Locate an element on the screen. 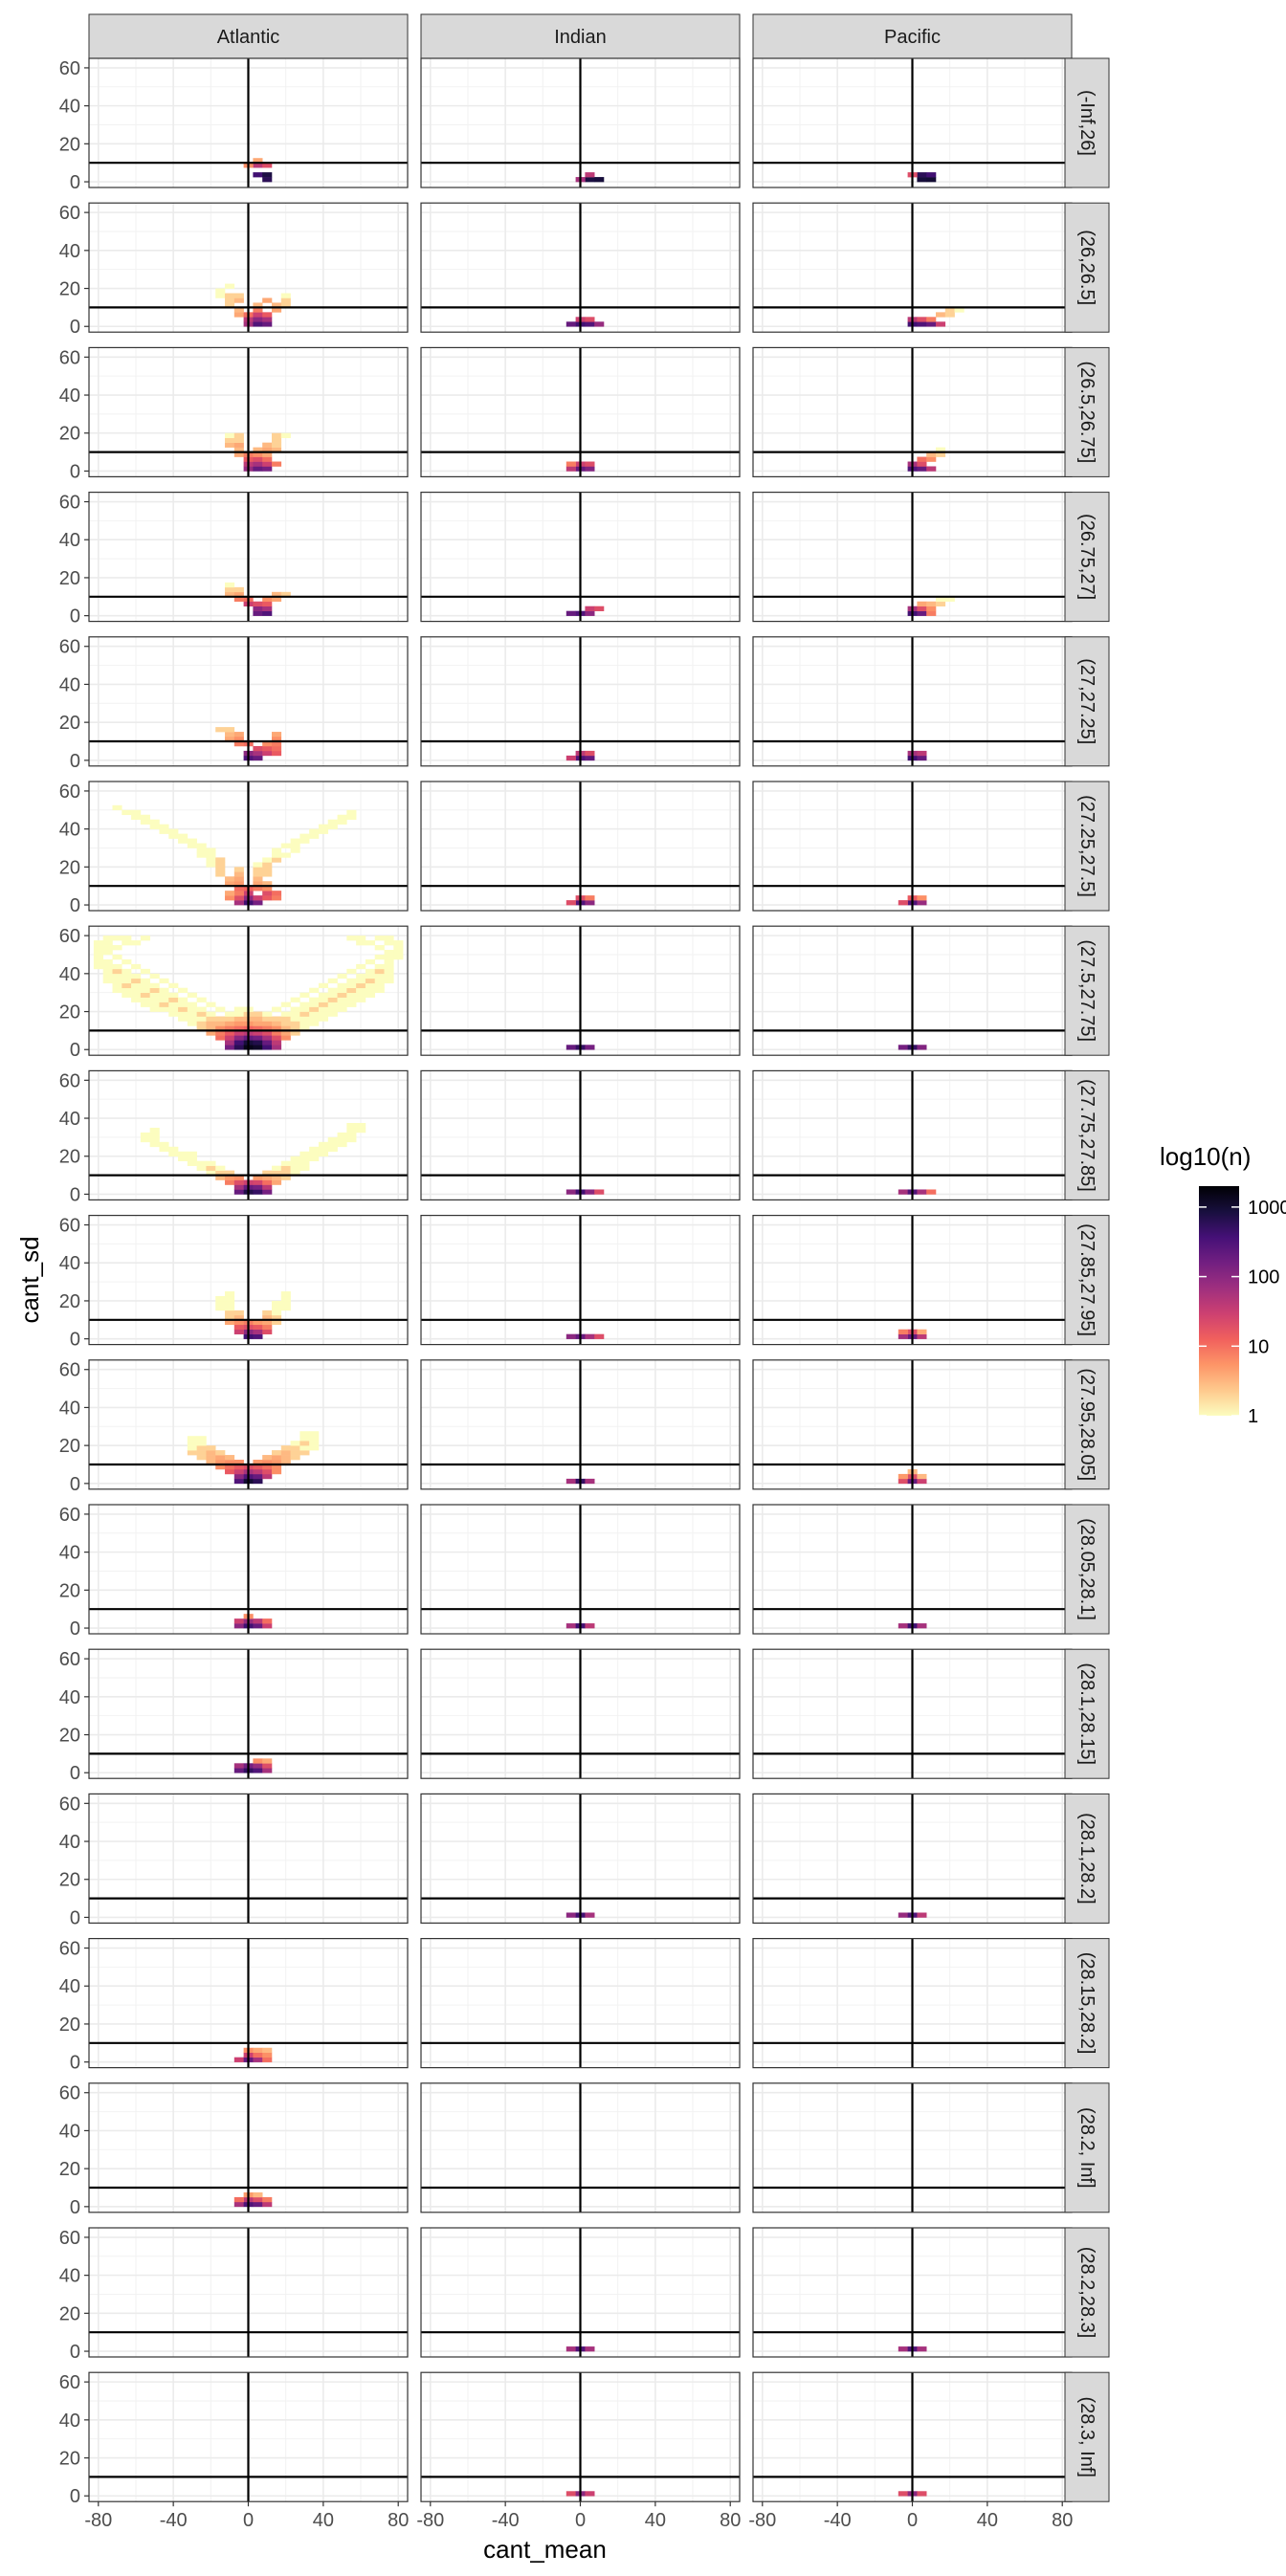 The width and height of the screenshot is (1286, 2576). facet-strip-row-label: (27.95,28.05] is located at coordinates (1087, 1425).